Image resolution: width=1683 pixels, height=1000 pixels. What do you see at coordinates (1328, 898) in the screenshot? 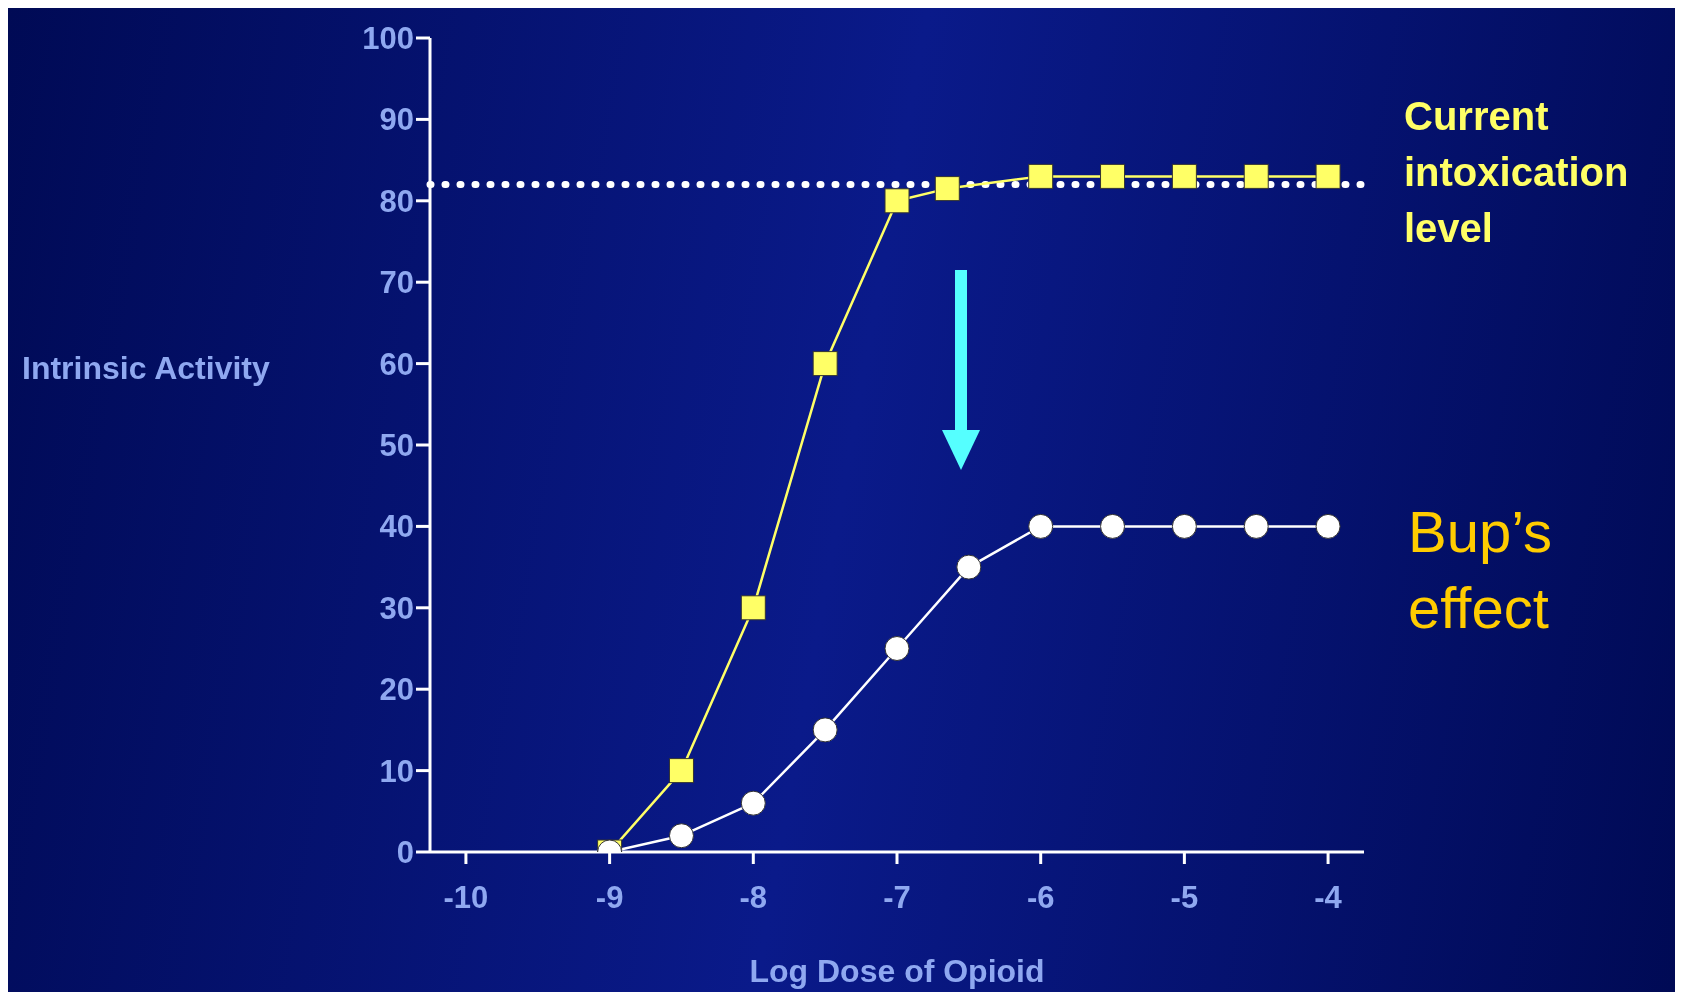
I see `x-tick-label: -4` at bounding box center [1328, 898].